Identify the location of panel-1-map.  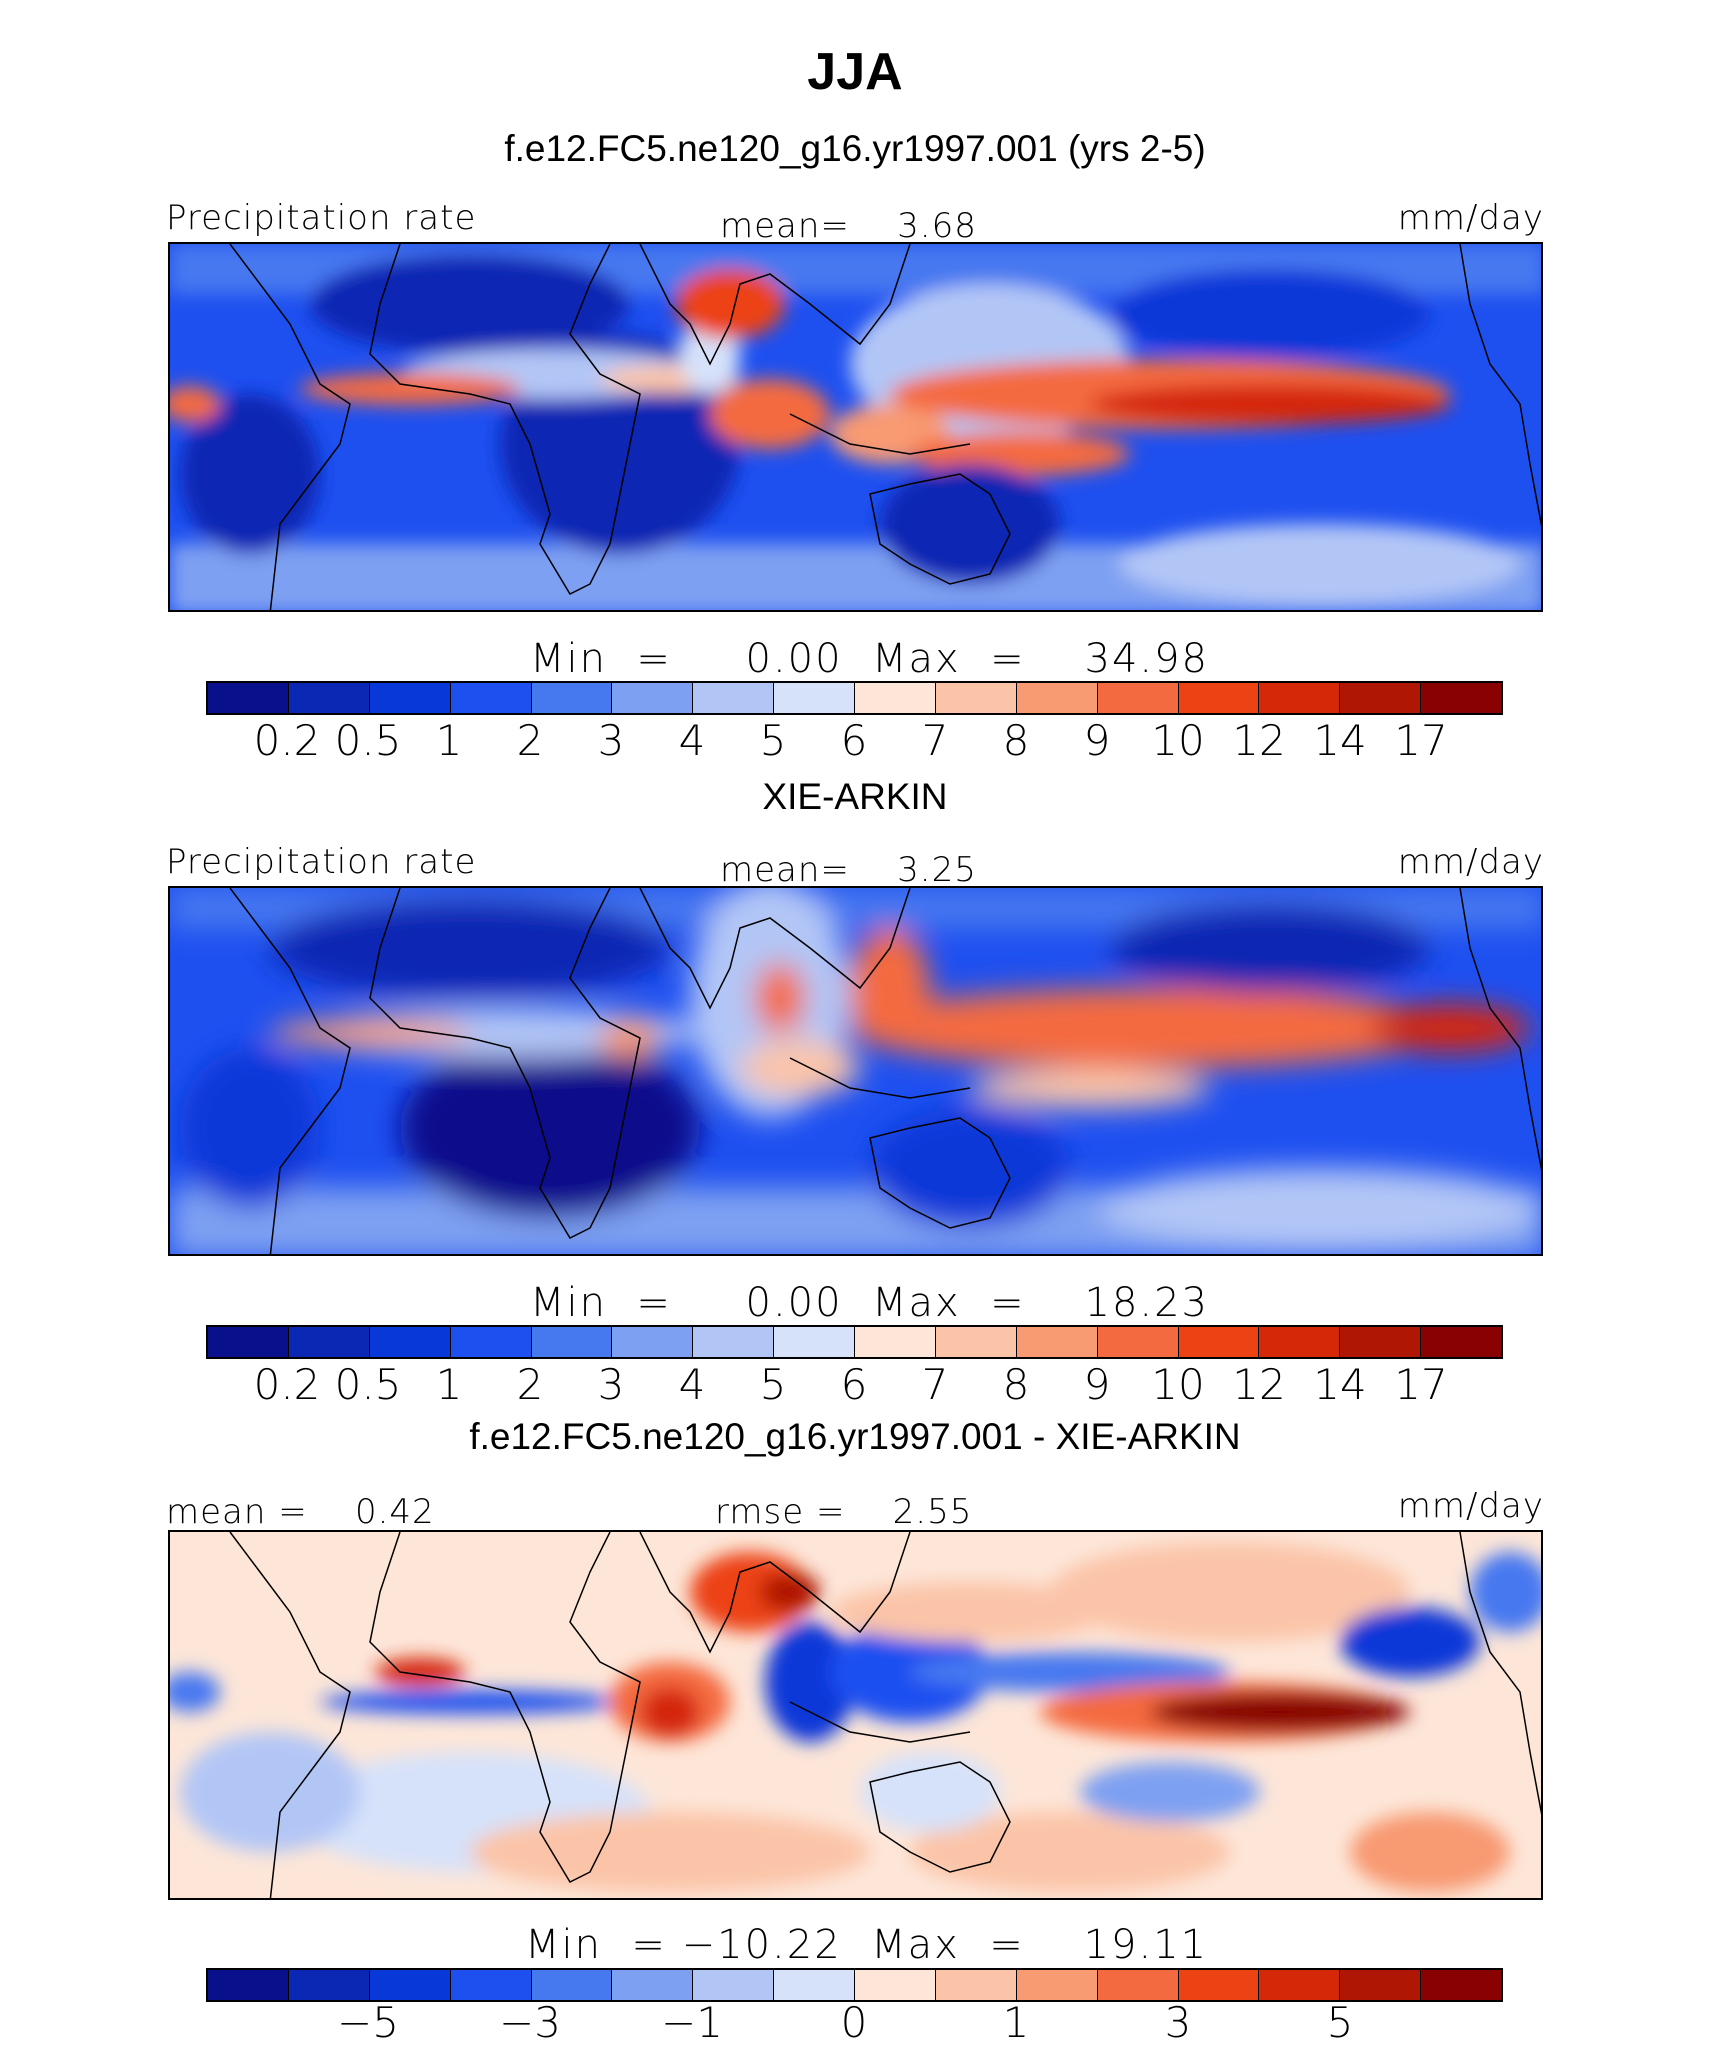
(855, 427).